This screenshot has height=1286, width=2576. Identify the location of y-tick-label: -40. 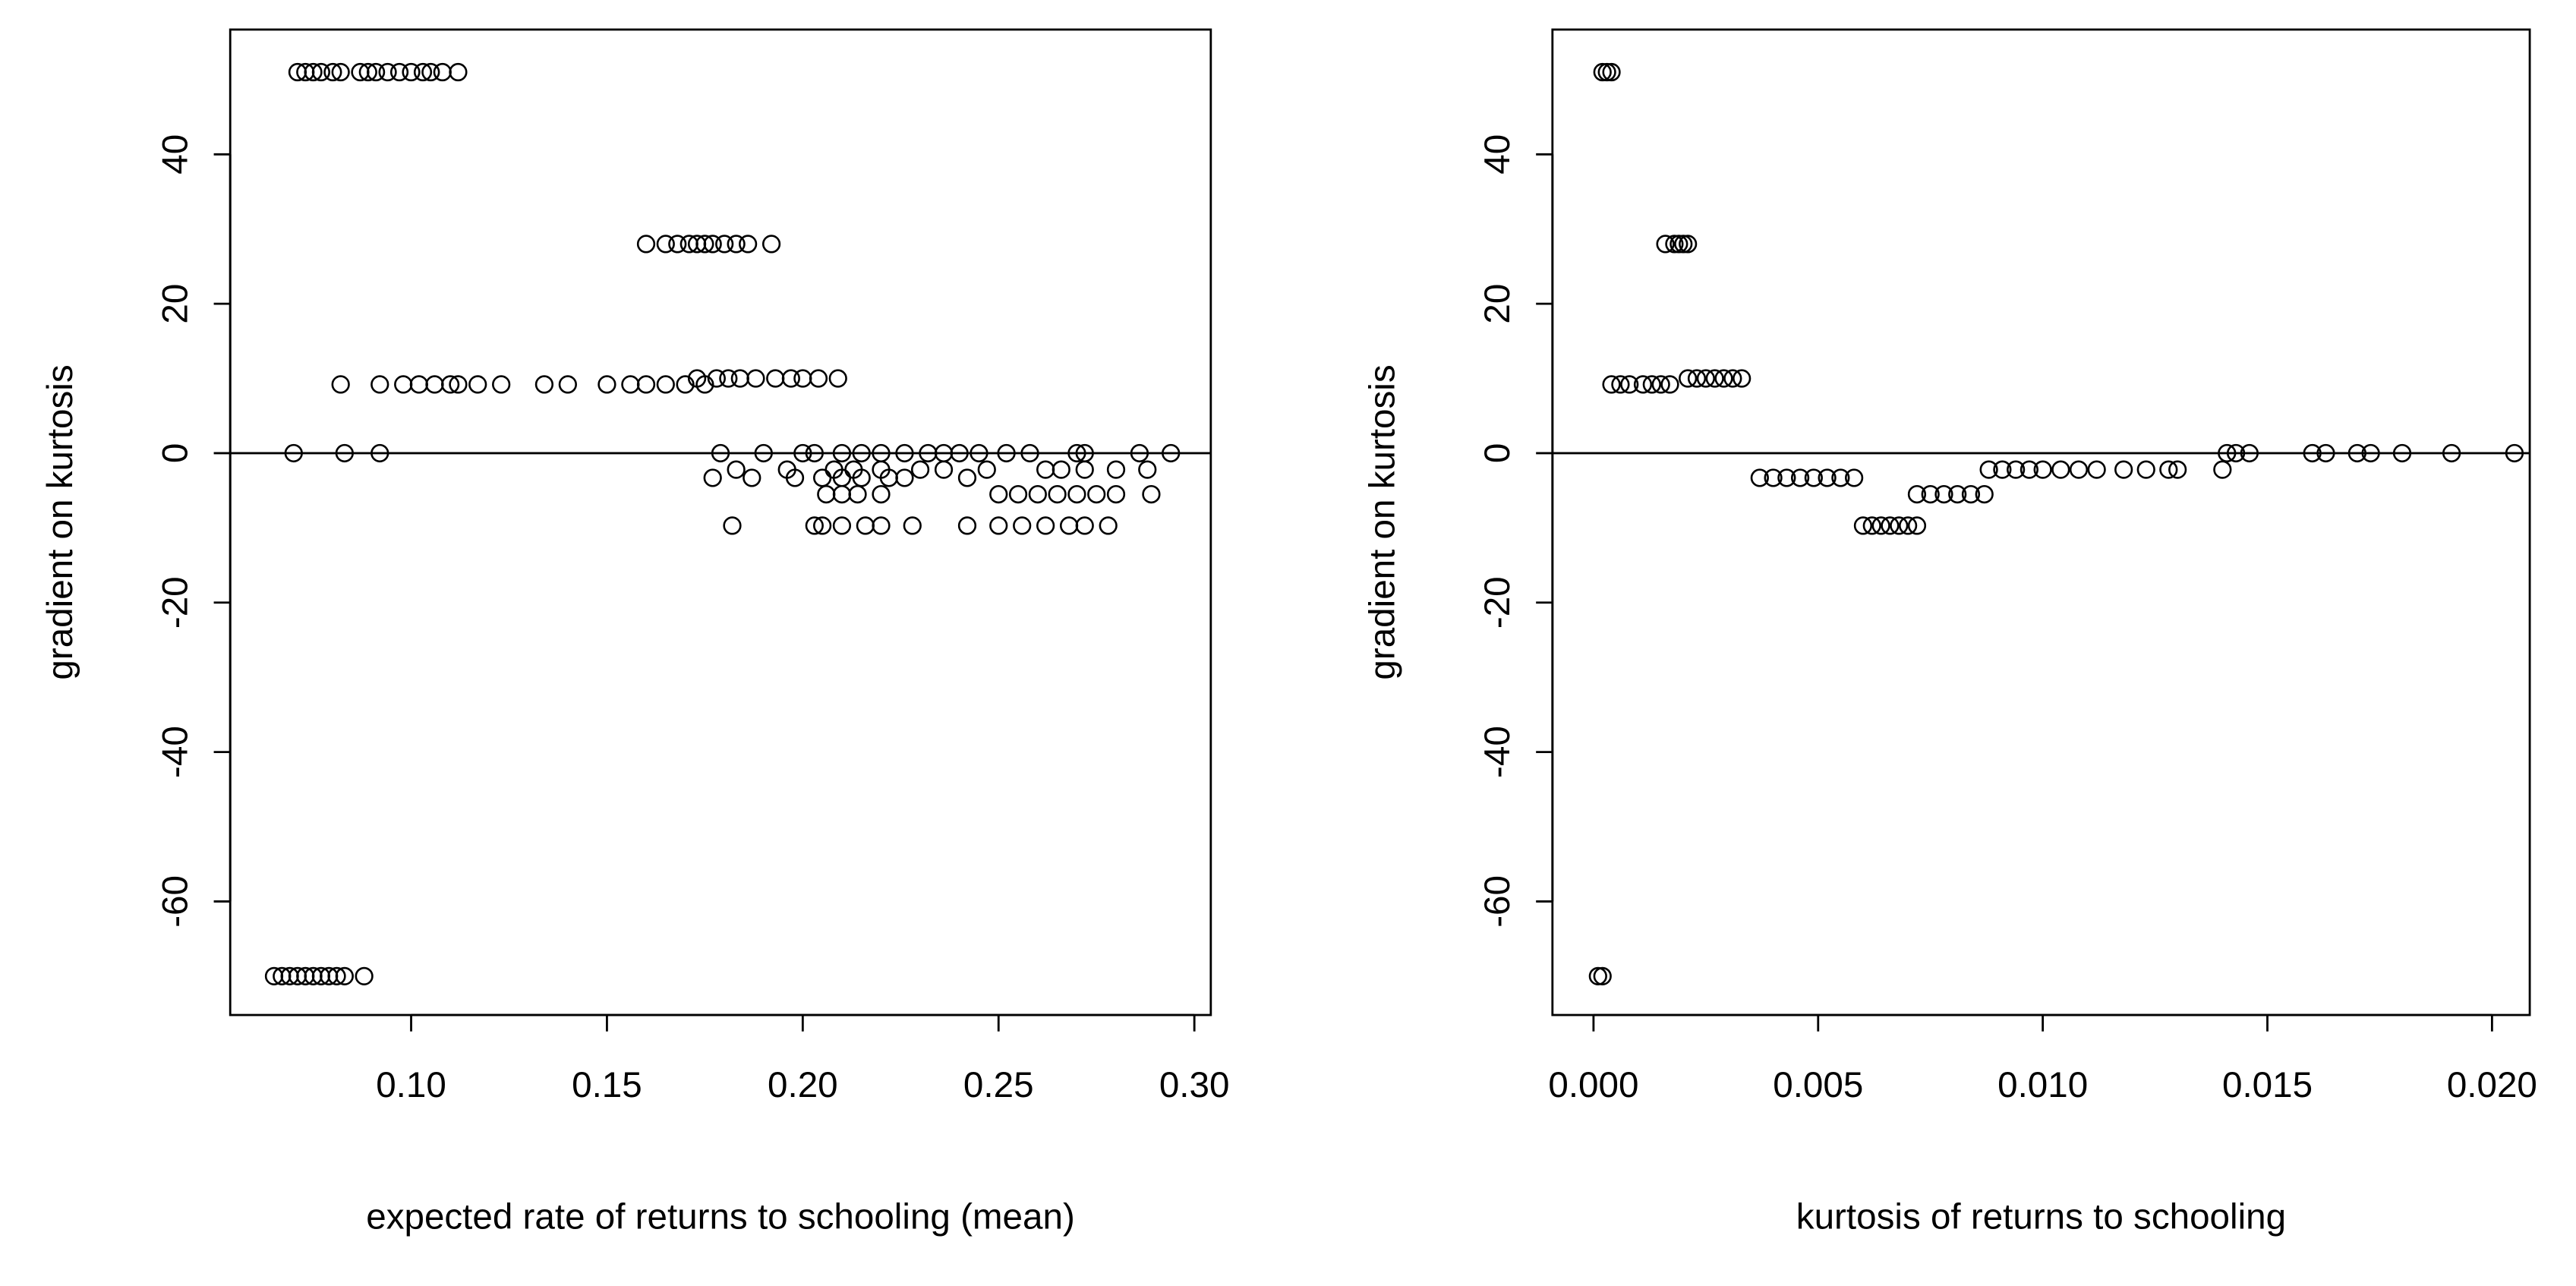
(1497, 752).